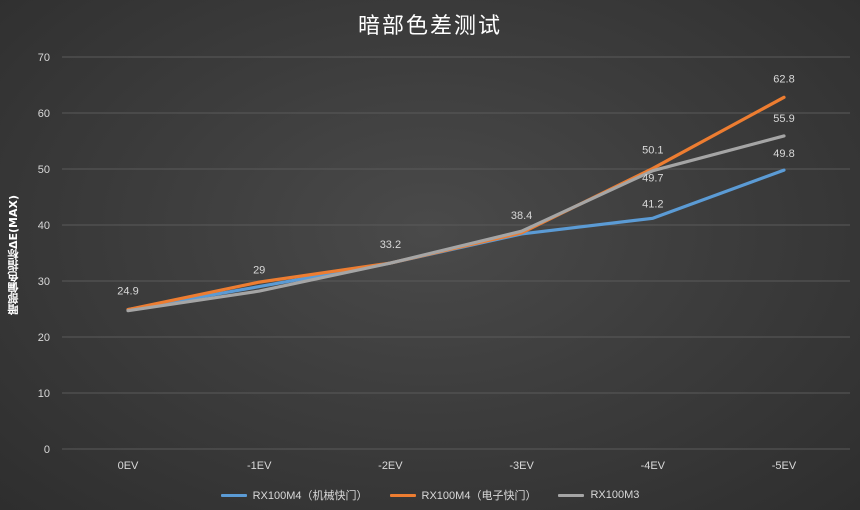  Describe the element at coordinates (653, 466) in the screenshot. I see `x-tick-label: -4EV` at that location.